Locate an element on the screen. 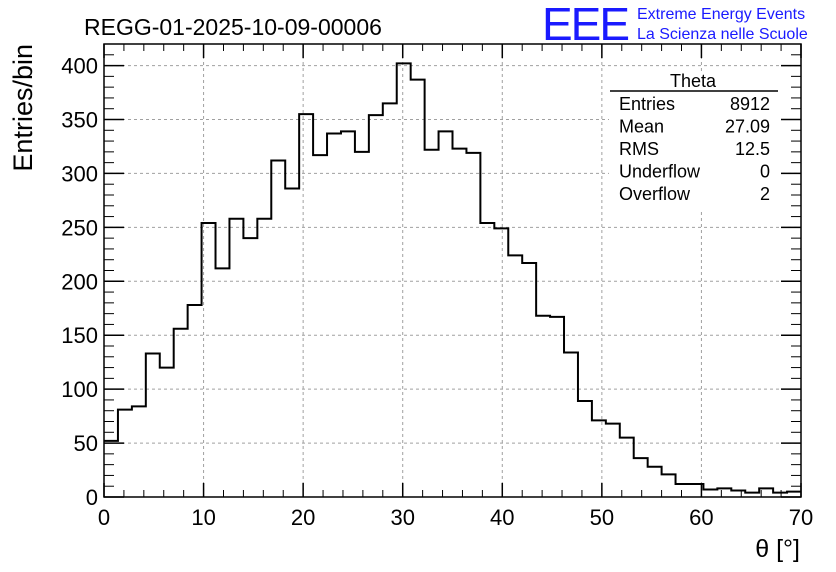 This screenshot has width=836, height=572. y-tick-label: 300 is located at coordinates (79, 173).